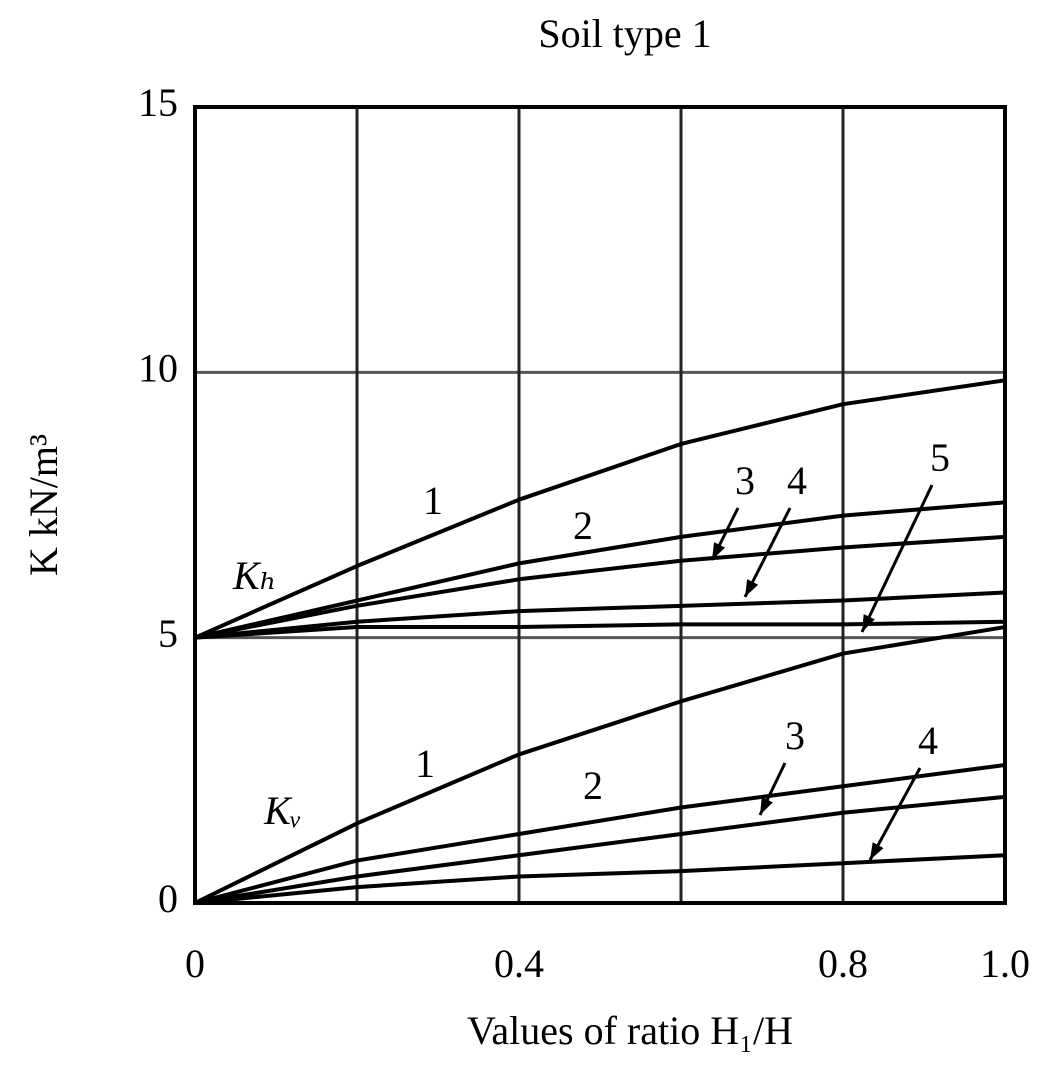 This screenshot has width=1048, height=1067. Describe the element at coordinates (282, 810) in the screenshot. I see `annotation: Kᵥ` at that location.